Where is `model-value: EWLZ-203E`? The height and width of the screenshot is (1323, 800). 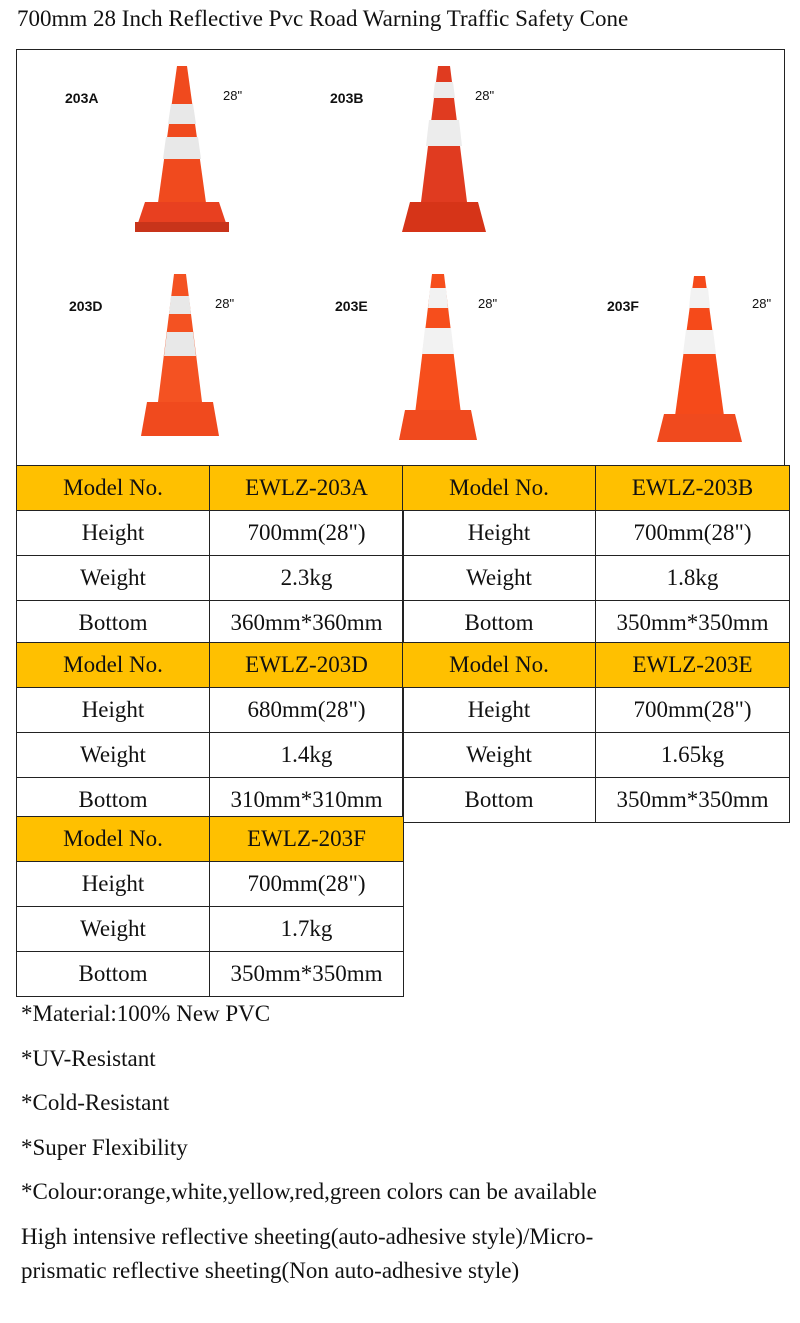
model-value: EWLZ-203E is located at coordinates (692, 665).